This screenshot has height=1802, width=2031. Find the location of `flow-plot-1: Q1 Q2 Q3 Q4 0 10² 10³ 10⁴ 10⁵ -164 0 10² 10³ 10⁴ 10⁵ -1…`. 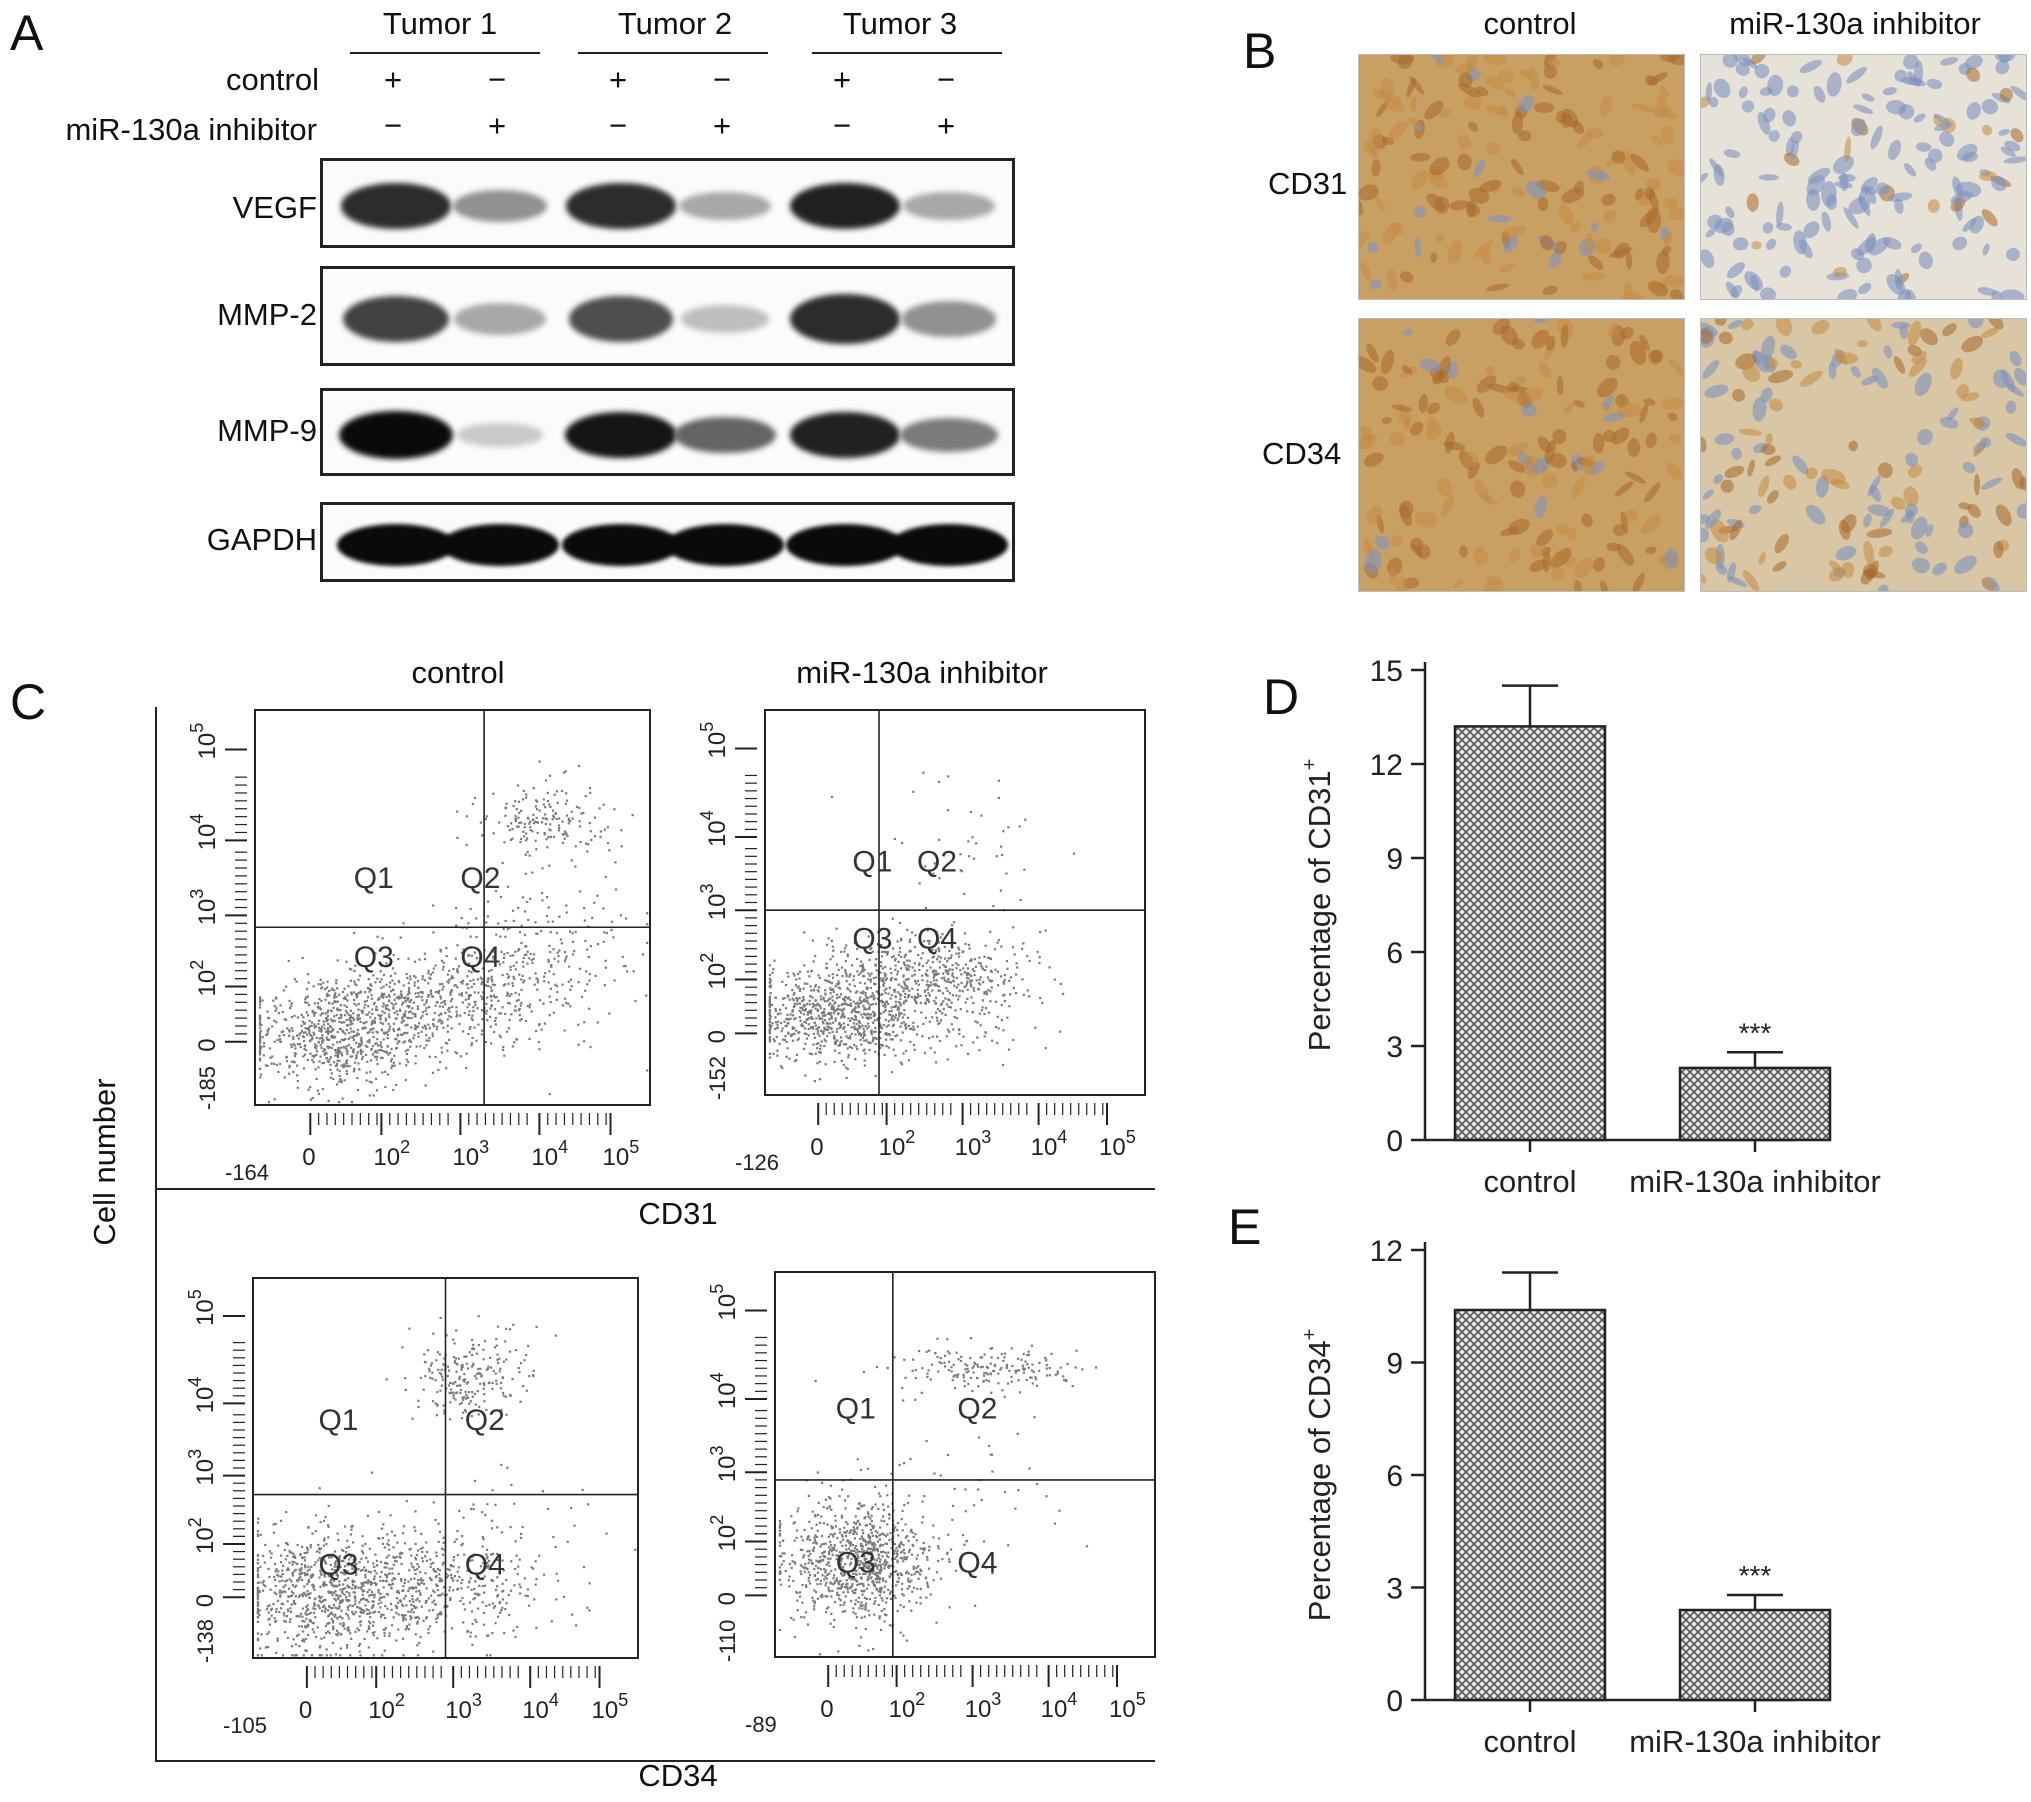

flow-plot-1: Q1 Q2 Q3 Q4 0 10² 10³ 10⁴ 10⁵ -164 0 10² 10³ 10⁴ 10⁵ -1… is located at coordinates (419, 947).